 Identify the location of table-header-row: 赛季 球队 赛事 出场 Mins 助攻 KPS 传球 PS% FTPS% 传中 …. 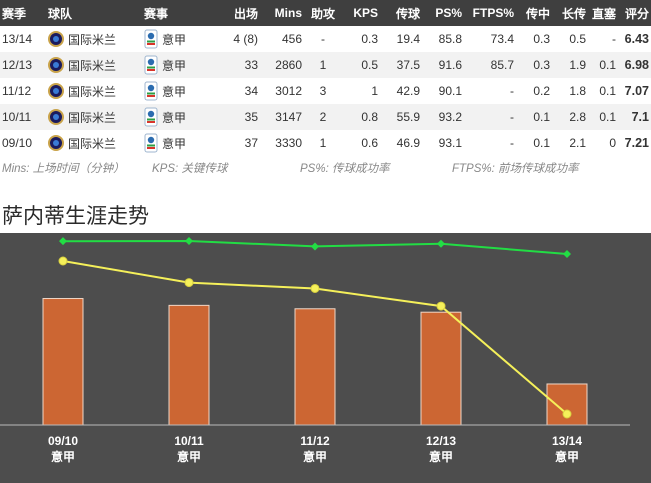
(325, 13).